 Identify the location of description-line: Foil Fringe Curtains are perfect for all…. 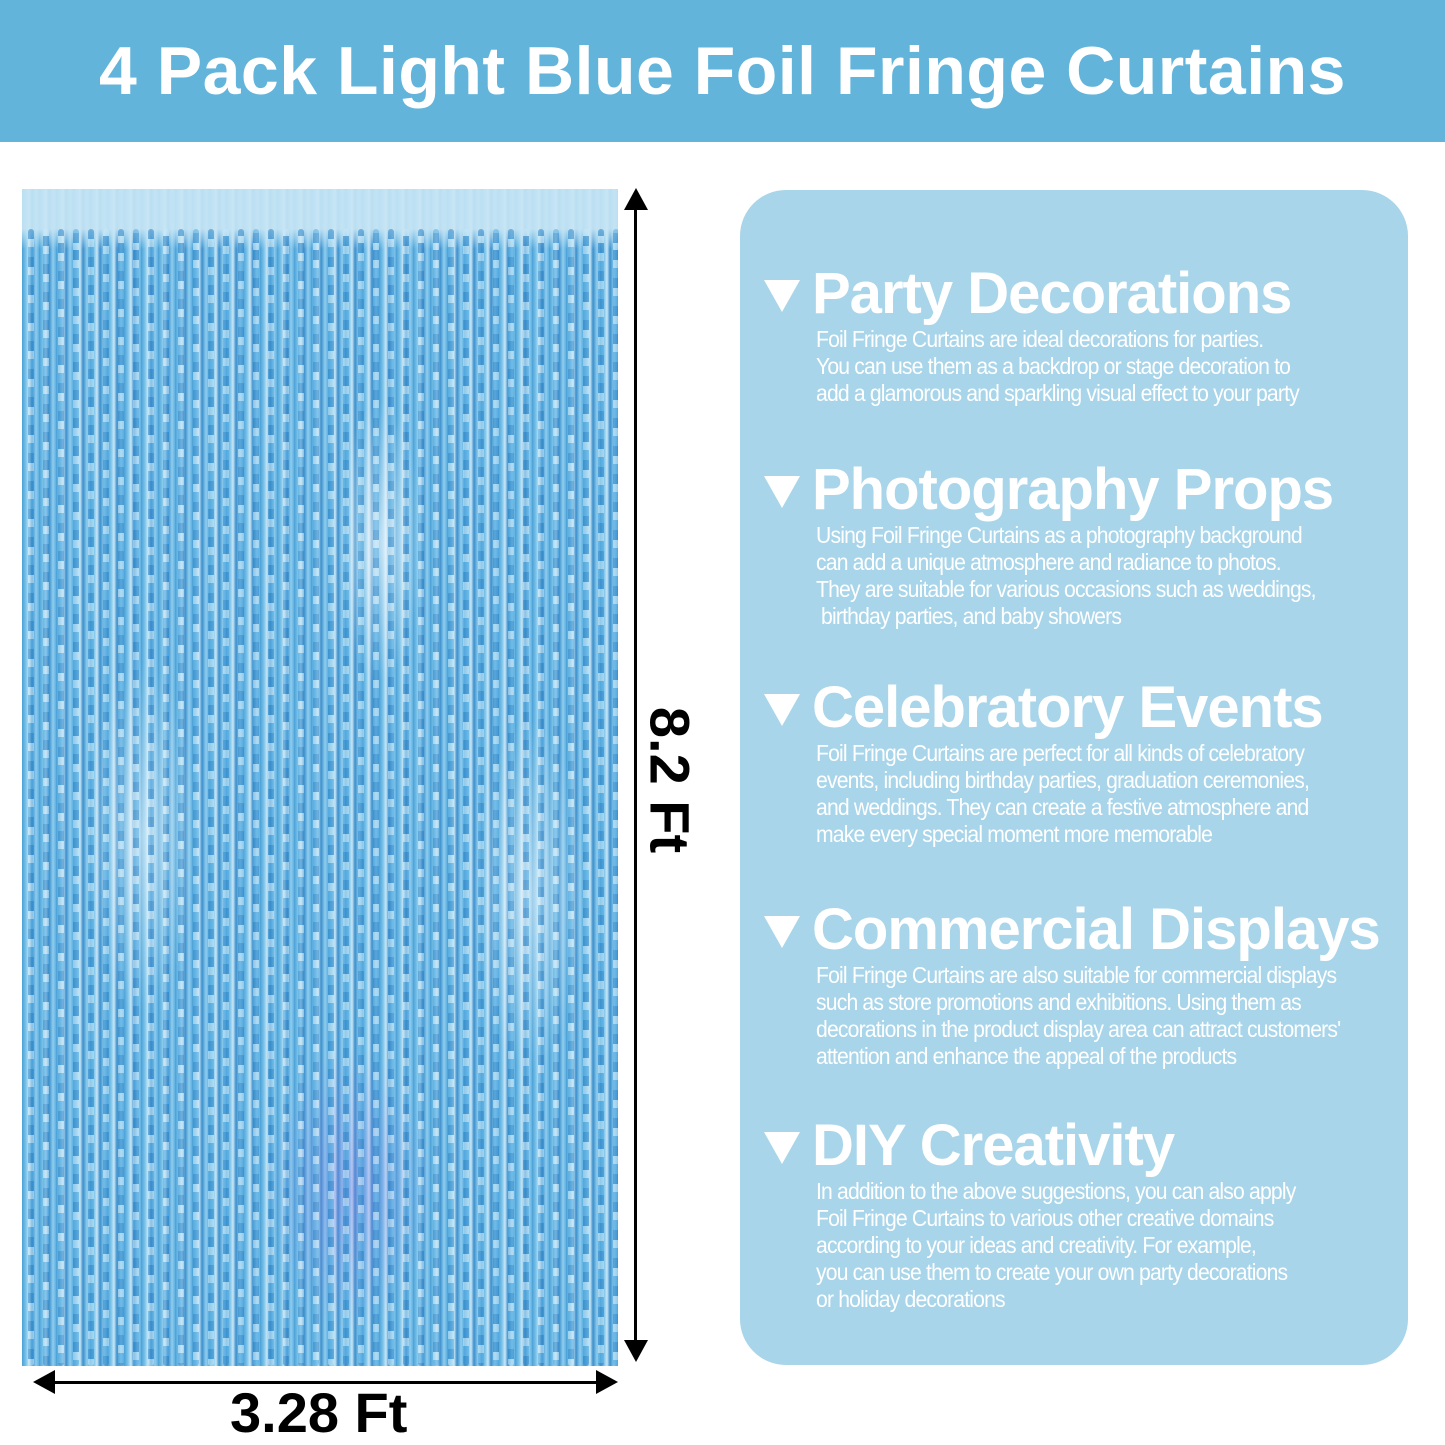
(1060, 753).